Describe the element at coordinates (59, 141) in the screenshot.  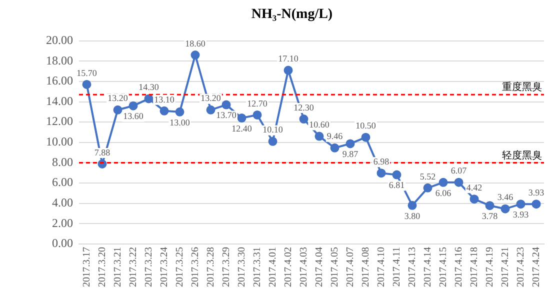
I see `y-tick-label: 10.00` at that location.